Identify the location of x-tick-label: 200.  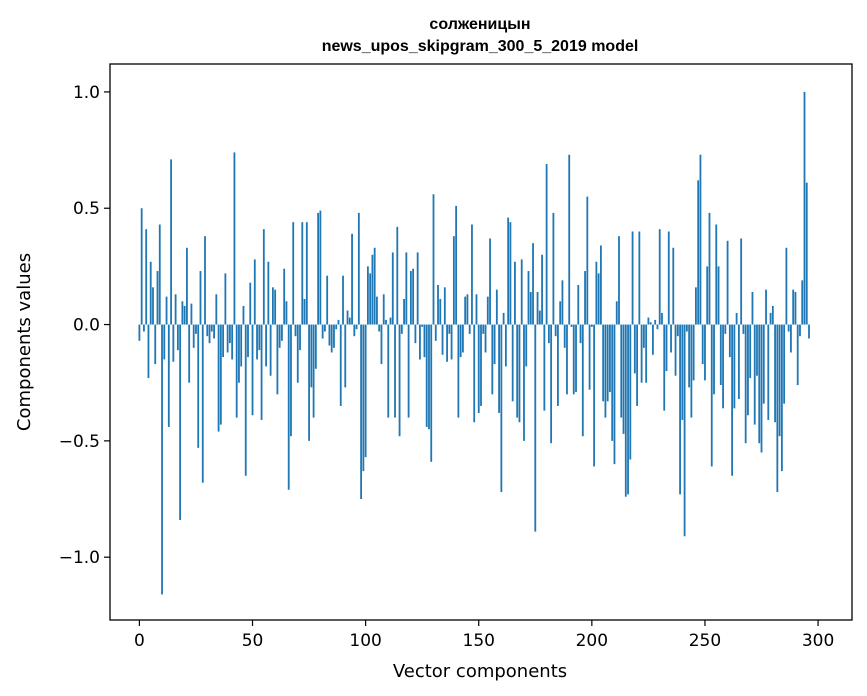
(592, 641).